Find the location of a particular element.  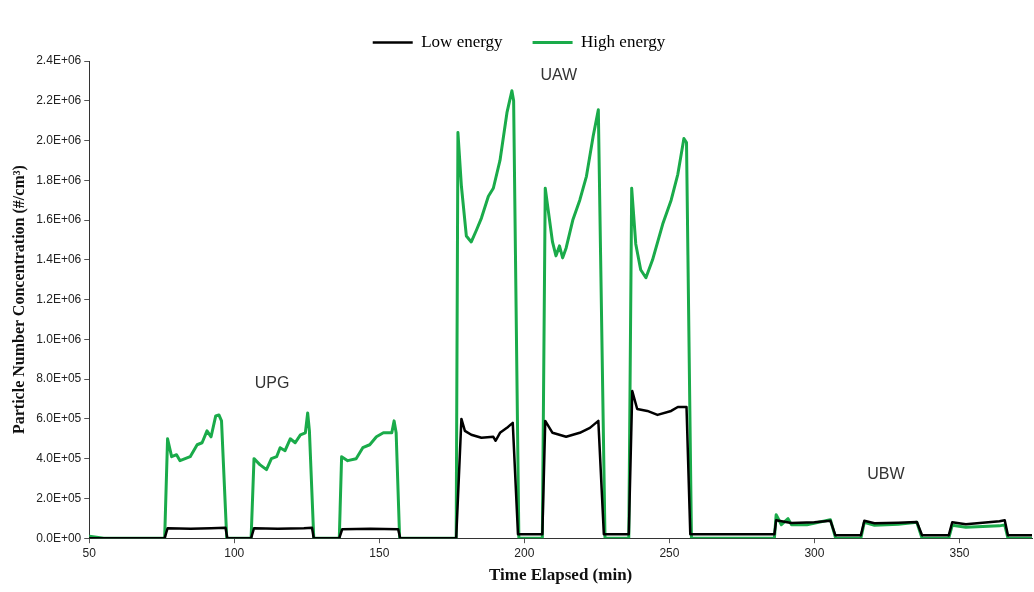

y-tick-label: 2.2E+06 is located at coordinates (59, 100).